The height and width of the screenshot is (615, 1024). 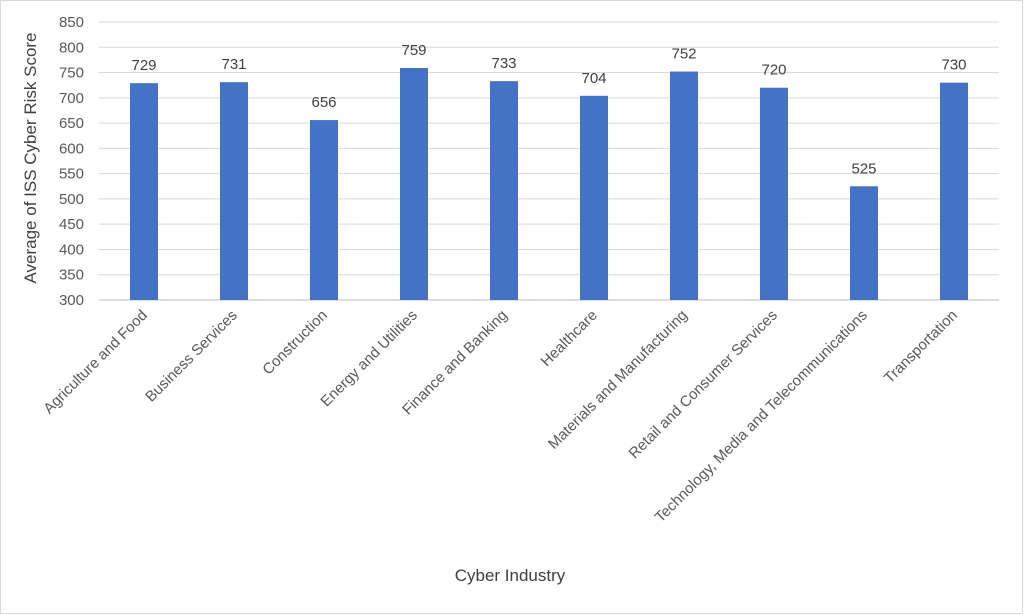 What do you see at coordinates (71, 148) in the screenshot?
I see `y-tick-label: 600` at bounding box center [71, 148].